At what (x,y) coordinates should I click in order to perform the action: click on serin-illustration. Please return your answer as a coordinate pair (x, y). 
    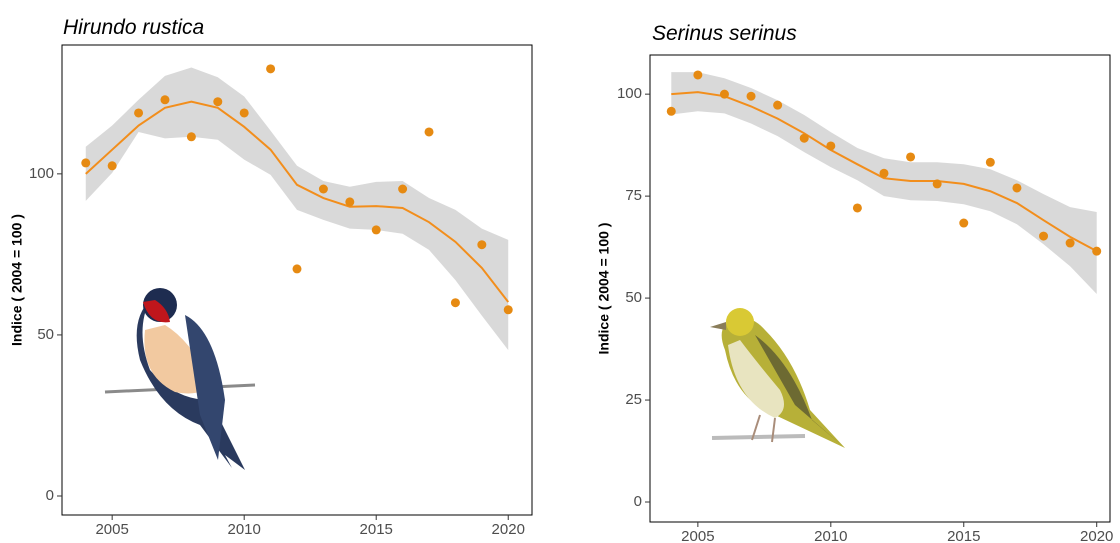
    Looking at the image, I should click on (777, 378).